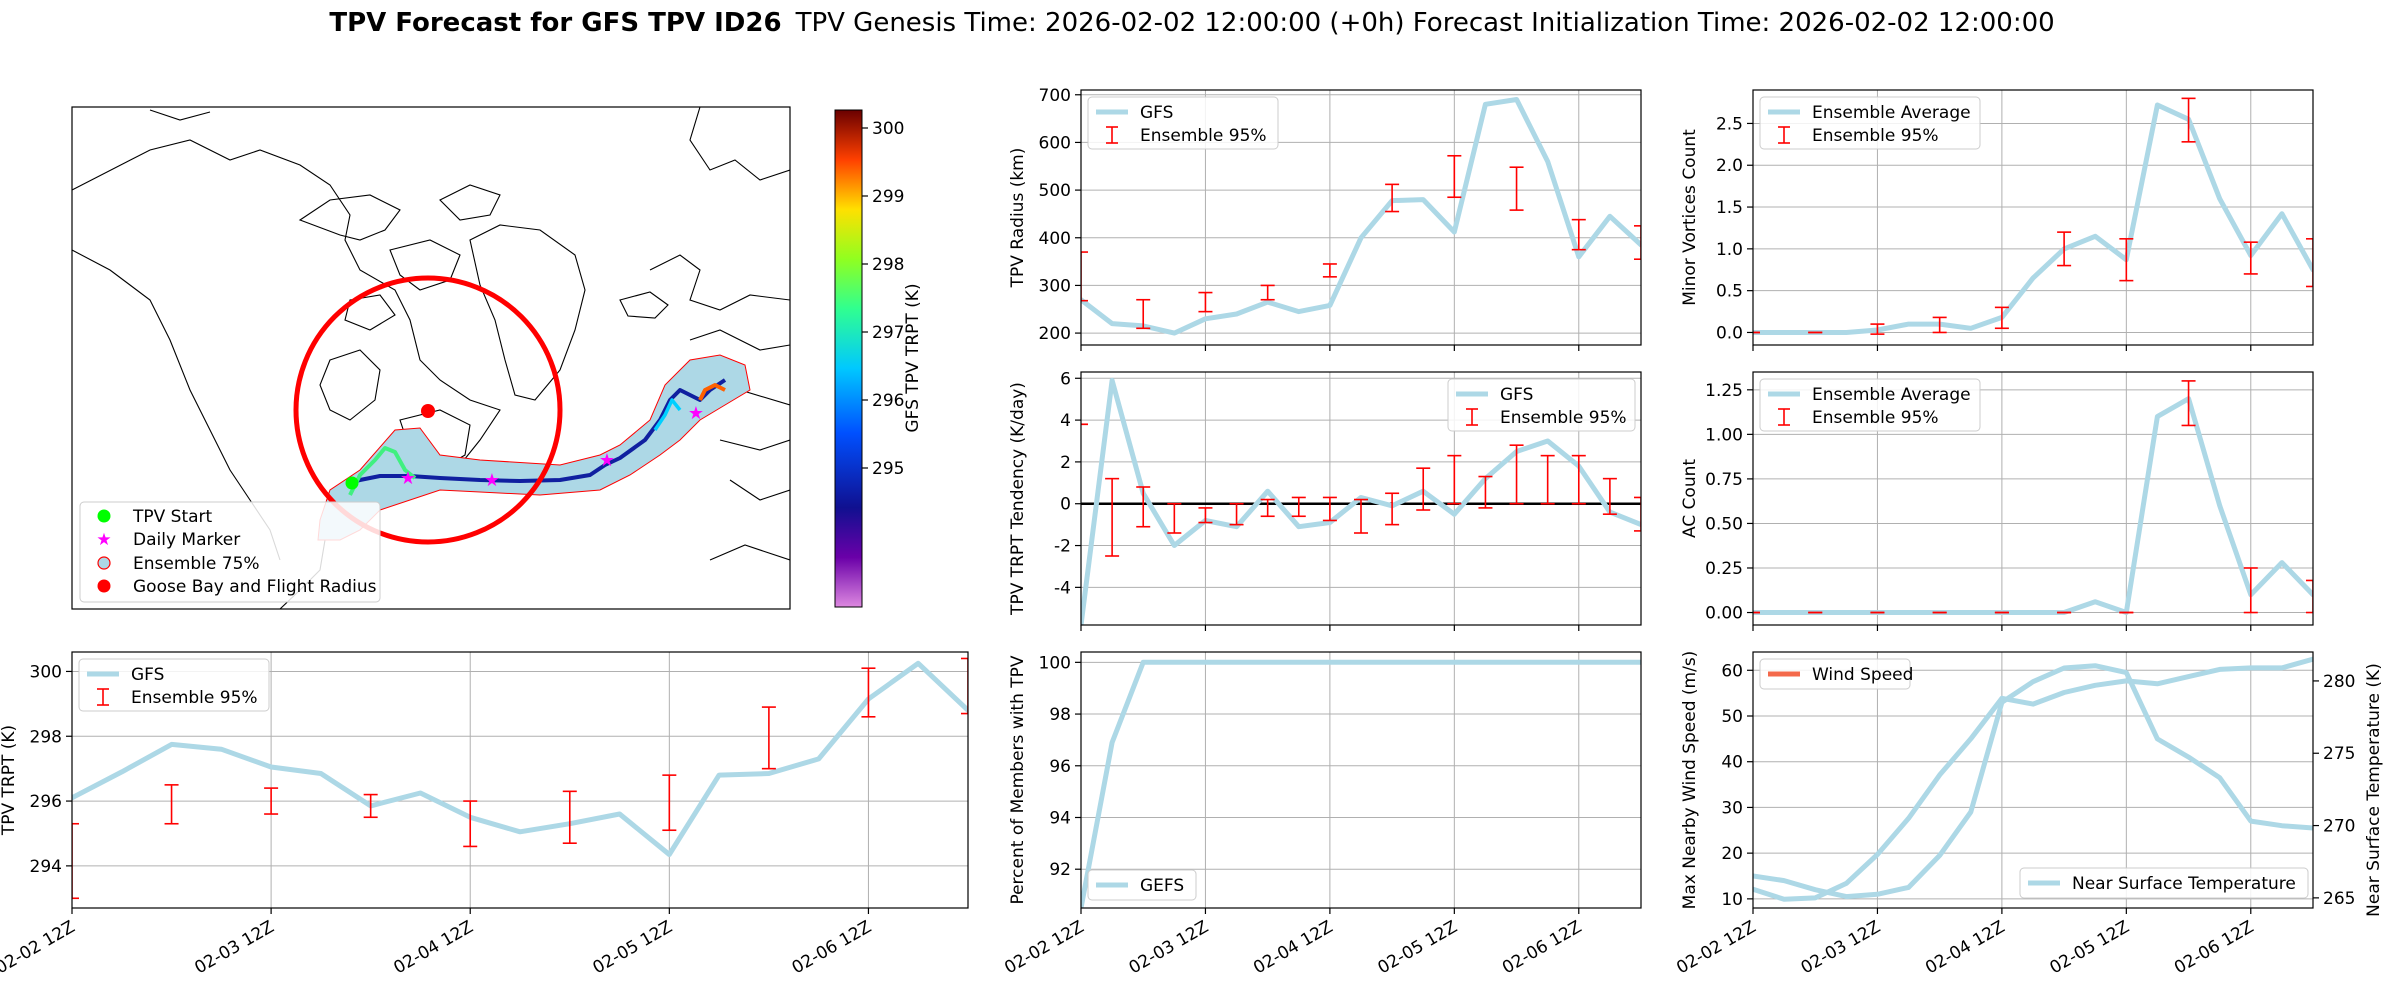 Image resolution: width=2384 pixels, height=982 pixels. Describe the element at coordinates (1690, 780) in the screenshot. I see `y-axis-label: Max Nearby Wind Speed (m/s)` at that location.